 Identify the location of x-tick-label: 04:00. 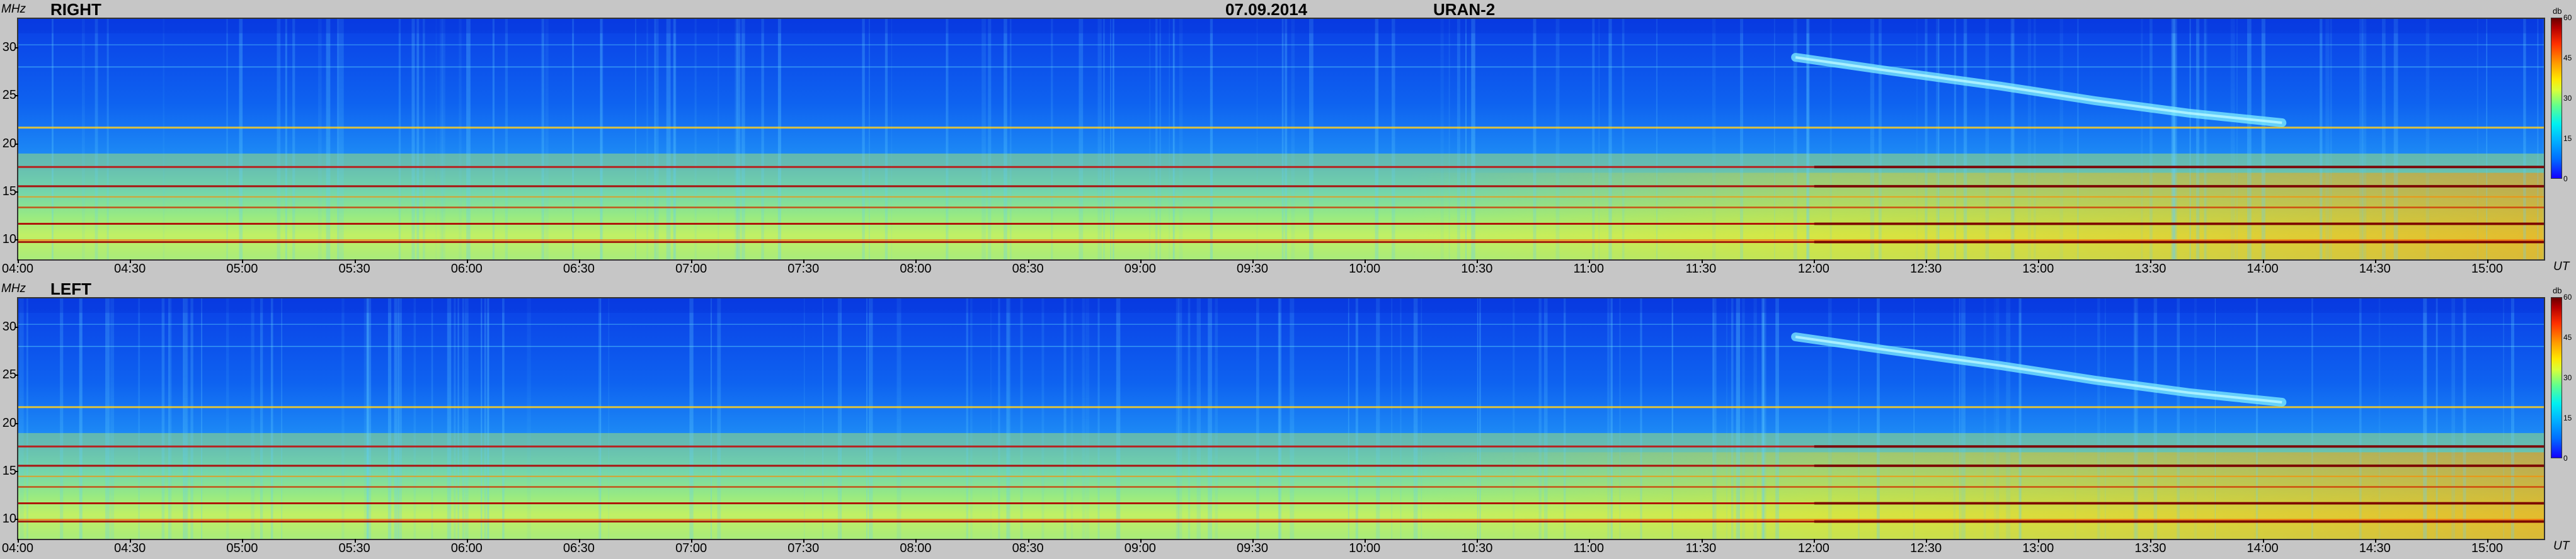
(18, 269).